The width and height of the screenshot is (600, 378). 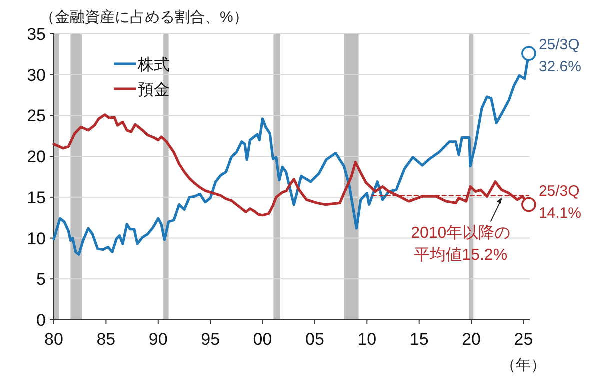 I want to click on x-tick-label: 10, so click(x=367, y=339).